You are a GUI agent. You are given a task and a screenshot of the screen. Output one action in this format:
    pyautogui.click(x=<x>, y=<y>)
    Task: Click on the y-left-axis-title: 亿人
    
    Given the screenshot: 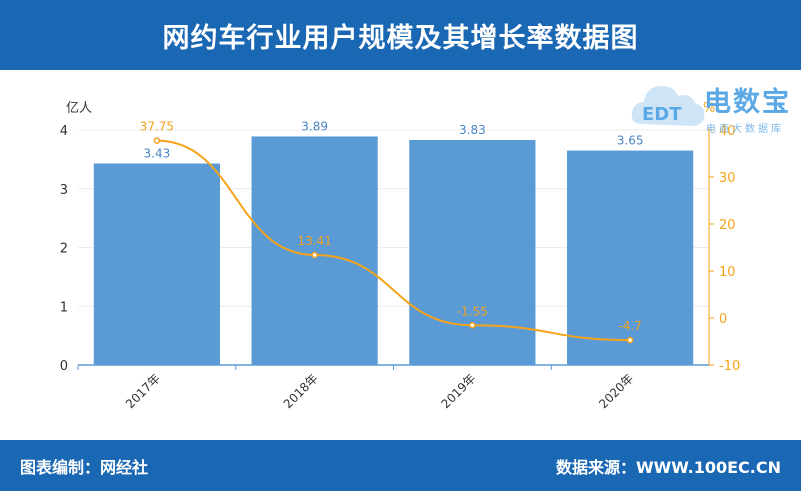 What is the action you would take?
    pyautogui.click(x=79, y=108)
    